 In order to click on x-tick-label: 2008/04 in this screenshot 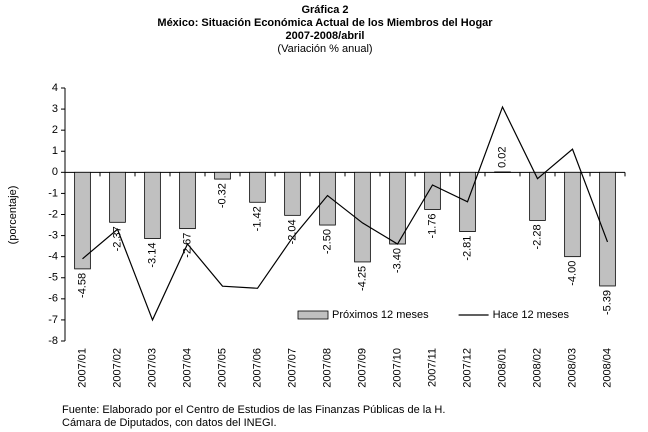, I will do `click(607, 368)`.